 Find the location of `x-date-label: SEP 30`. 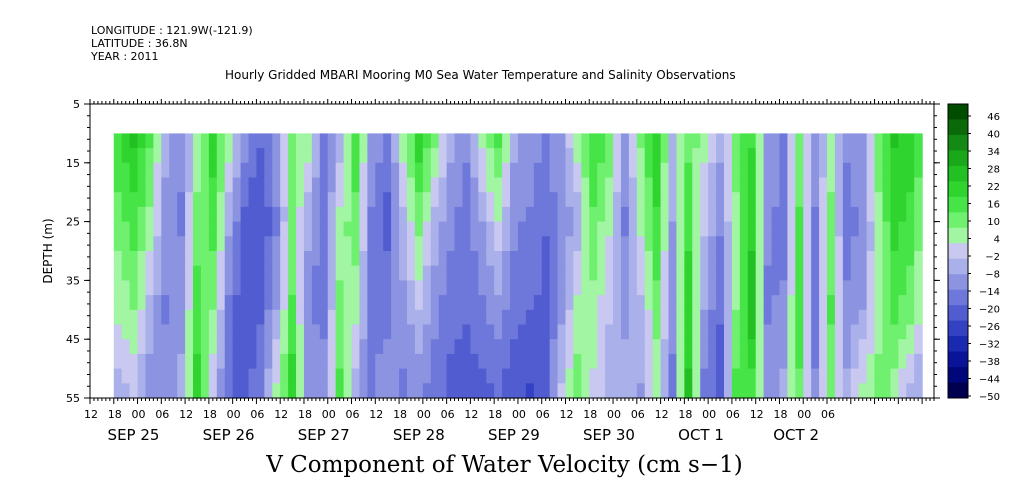

x-date-label: SEP 30 is located at coordinates (609, 435).